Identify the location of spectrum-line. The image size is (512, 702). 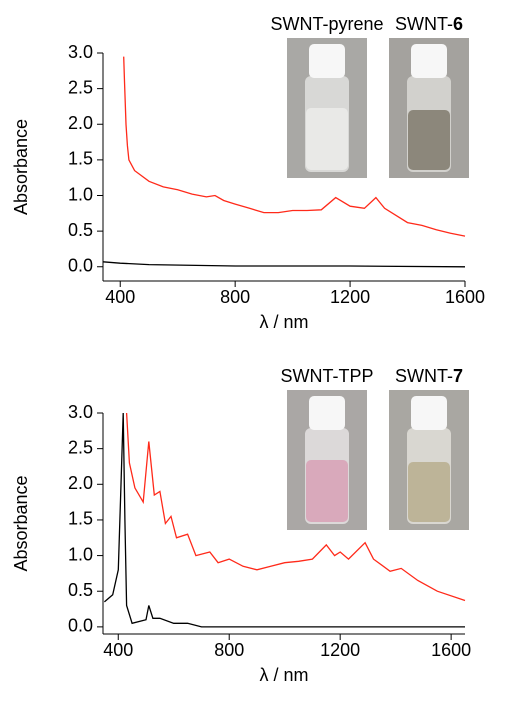
(284, 264).